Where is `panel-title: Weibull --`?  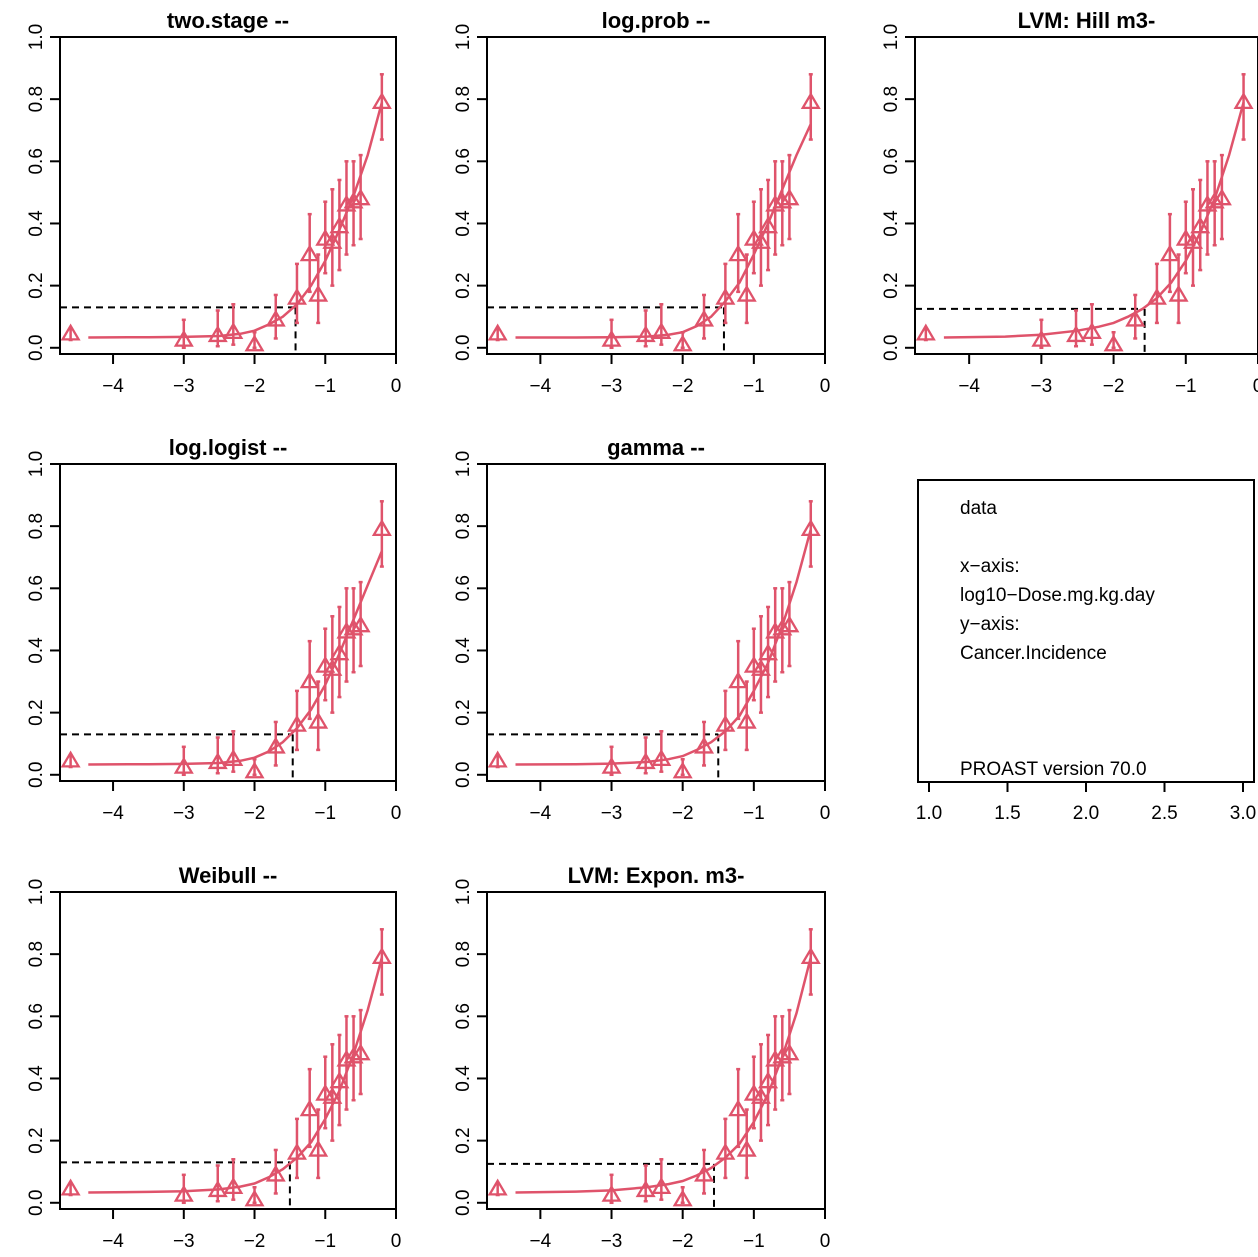 panel-title: Weibull -- is located at coordinates (228, 875).